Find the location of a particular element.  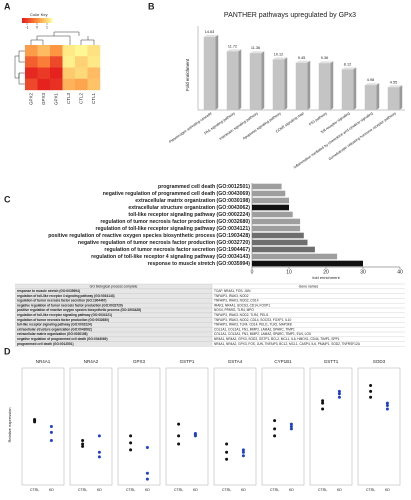

table-column-shade is located at coordinates (113, 315).